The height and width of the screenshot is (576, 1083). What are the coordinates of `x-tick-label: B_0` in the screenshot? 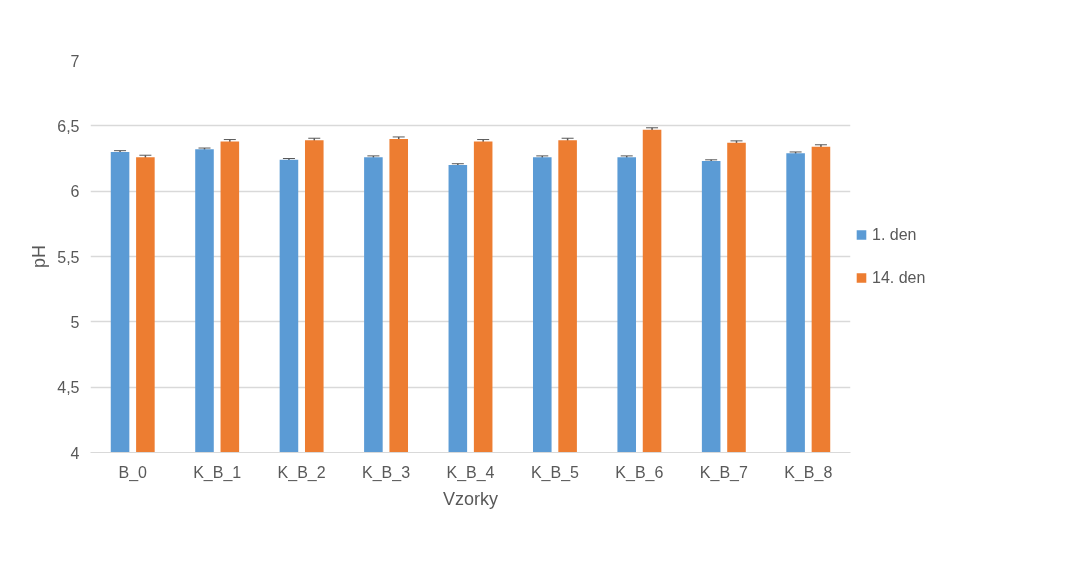 It's located at (133, 472).